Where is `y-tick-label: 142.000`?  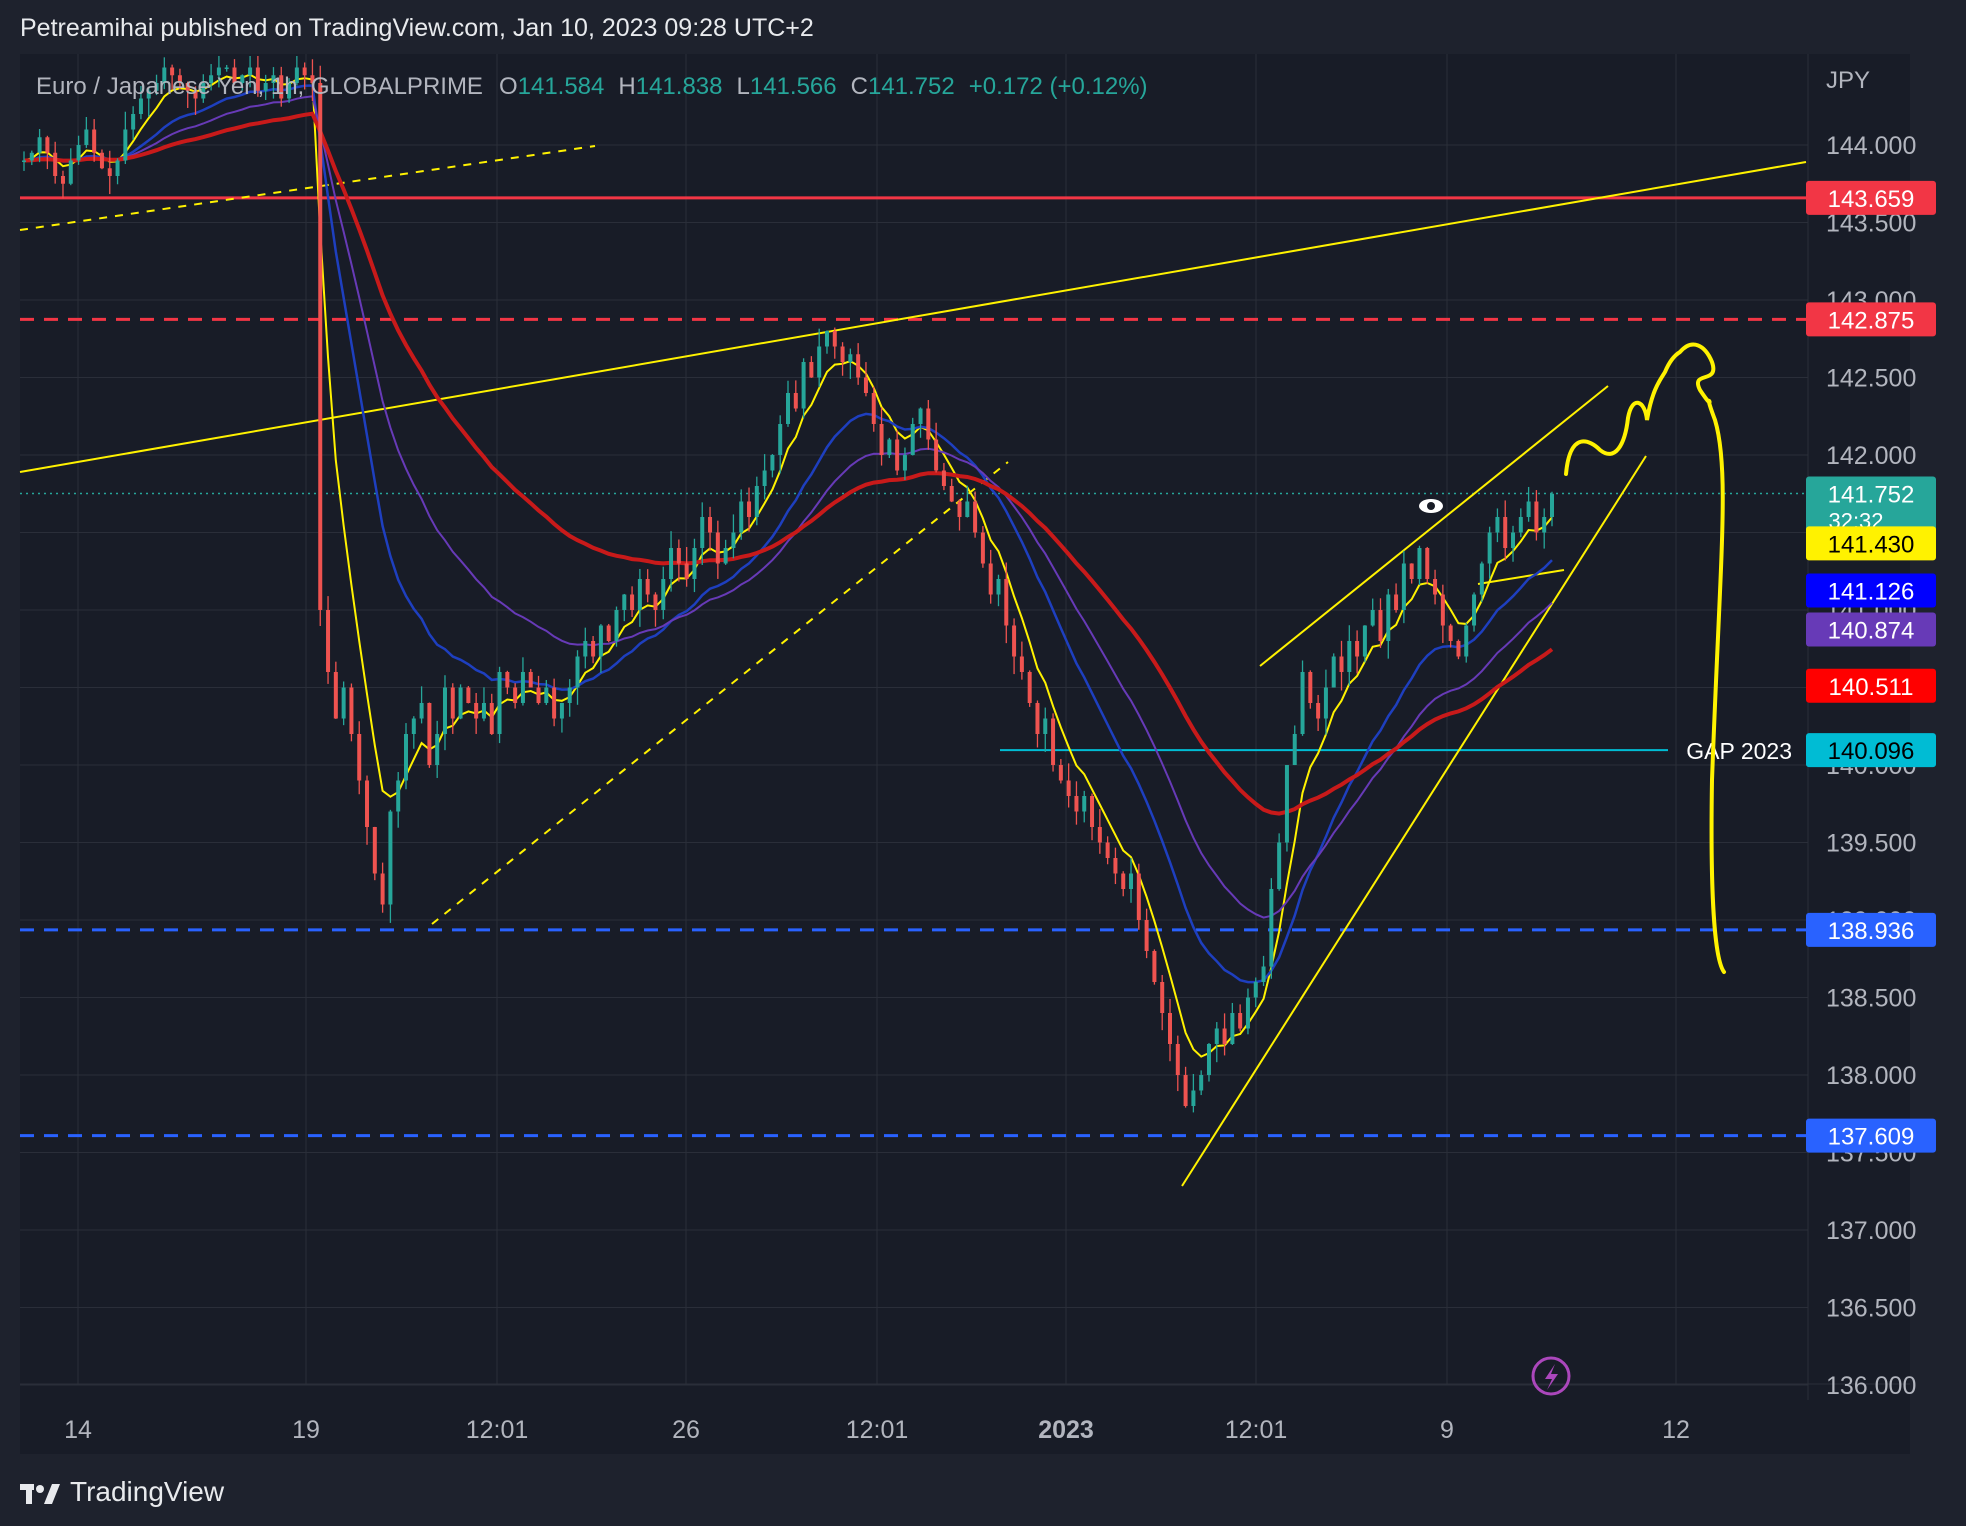
y-tick-label: 142.000 is located at coordinates (1871, 456).